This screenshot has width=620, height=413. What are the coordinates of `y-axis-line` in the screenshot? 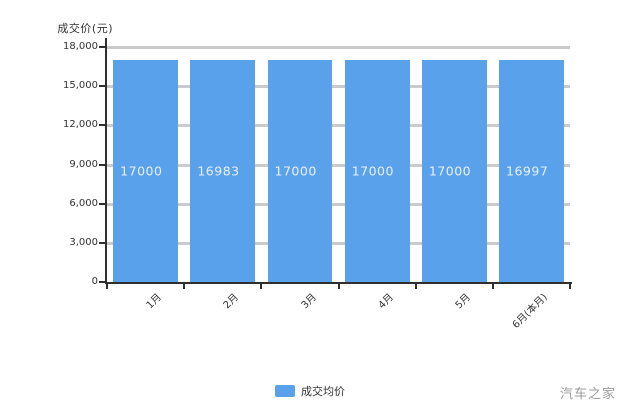 It's located at (106, 161).